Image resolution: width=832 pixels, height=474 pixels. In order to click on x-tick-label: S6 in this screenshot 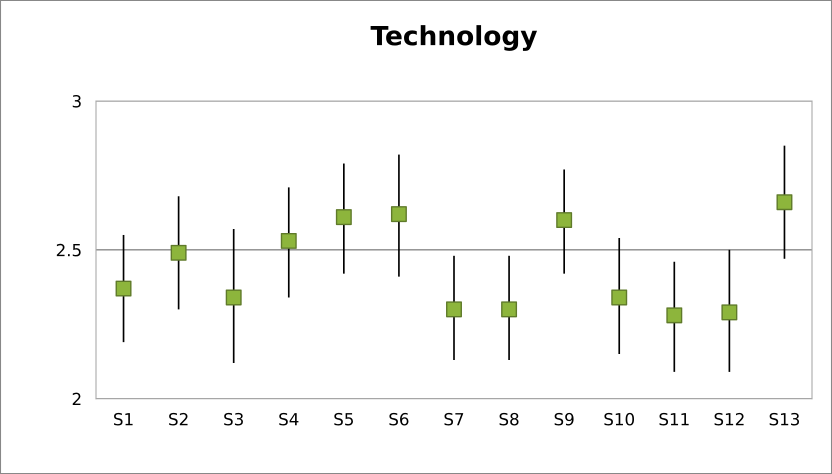, I will do `click(398, 419)`.